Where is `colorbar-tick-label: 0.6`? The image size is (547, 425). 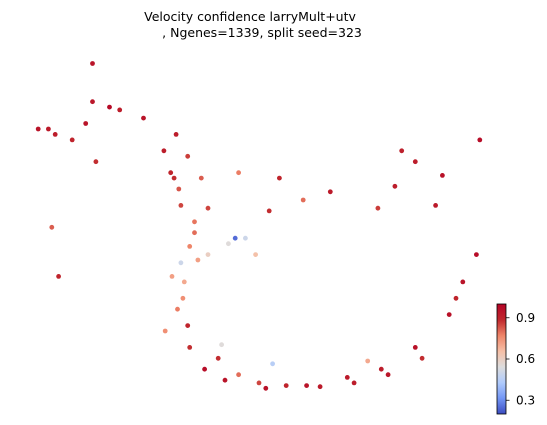
colorbar-tick-label: 0.6 is located at coordinates (525, 359).